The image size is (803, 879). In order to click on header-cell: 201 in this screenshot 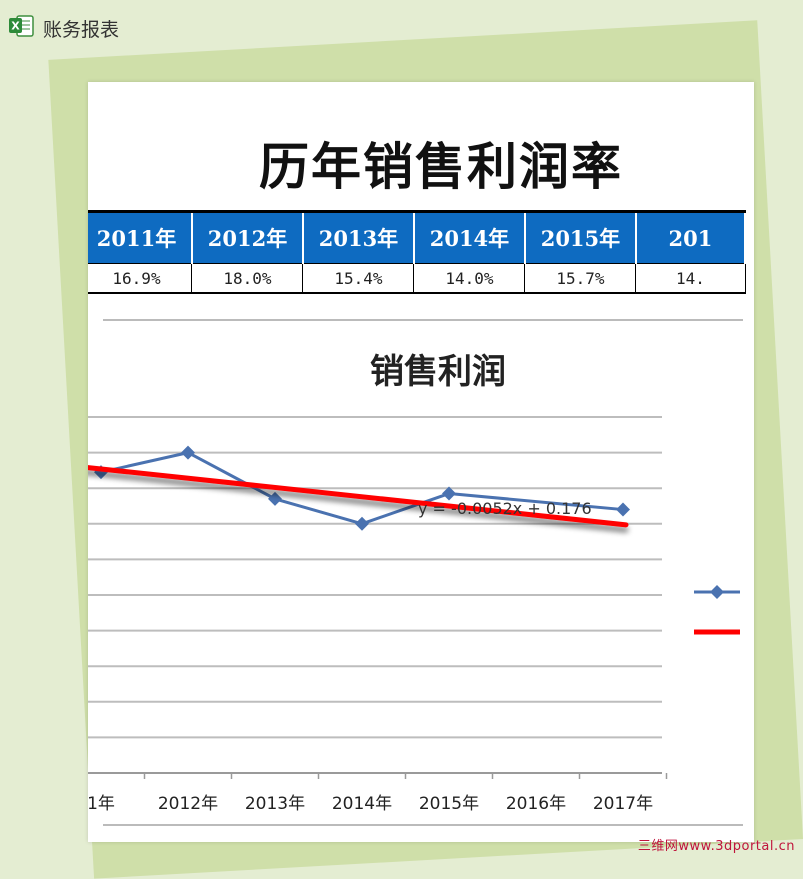, I will do `click(690, 237)`.